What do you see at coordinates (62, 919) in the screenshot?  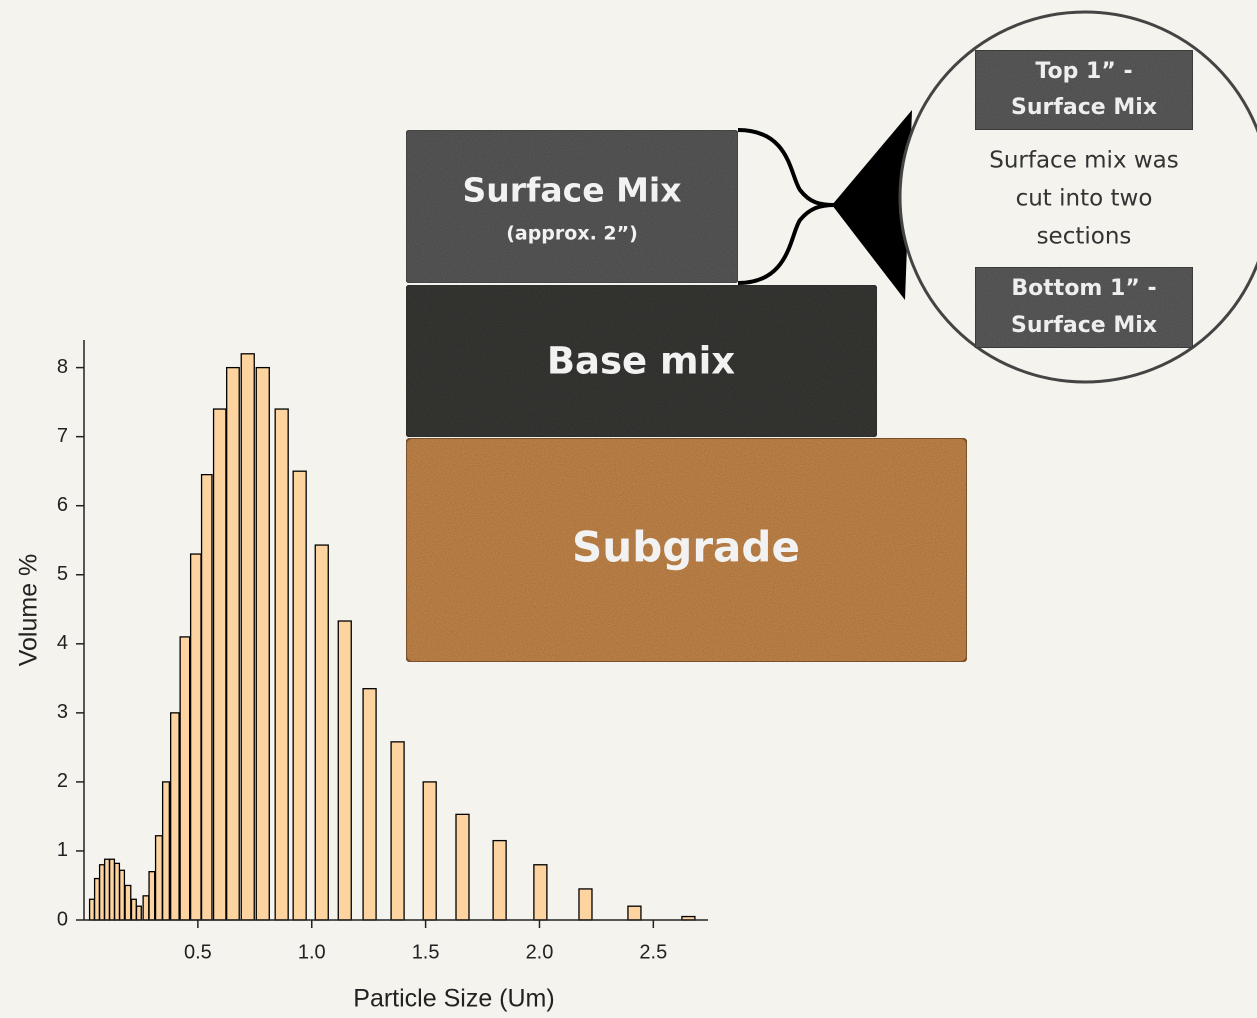 I see `y-tick-label: 0` at bounding box center [62, 919].